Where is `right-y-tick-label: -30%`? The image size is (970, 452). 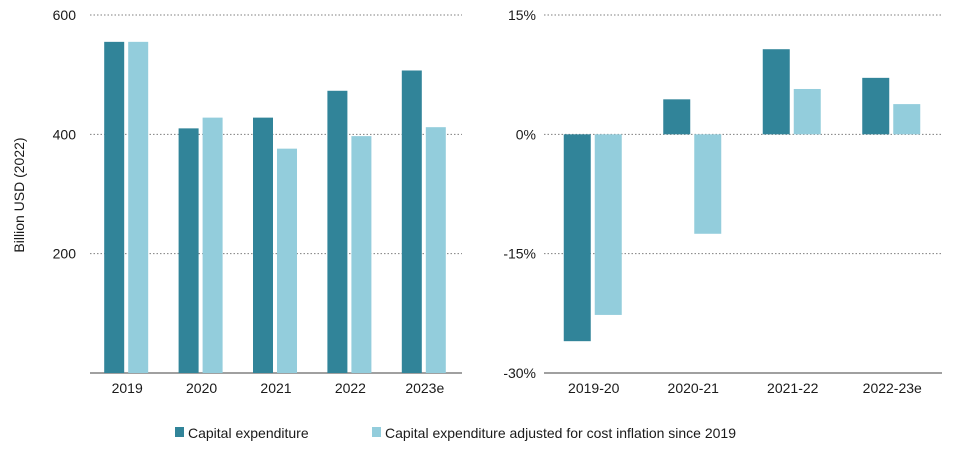
right-y-tick-label: -30% is located at coordinates (519, 373).